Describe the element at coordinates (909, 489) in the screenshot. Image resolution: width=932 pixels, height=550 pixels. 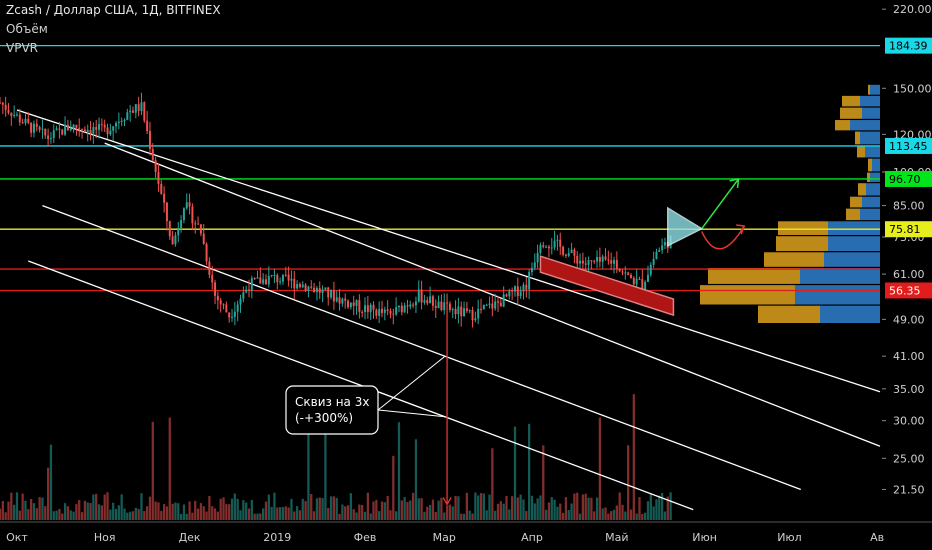
I see `price-axis-label: 21.50` at that location.